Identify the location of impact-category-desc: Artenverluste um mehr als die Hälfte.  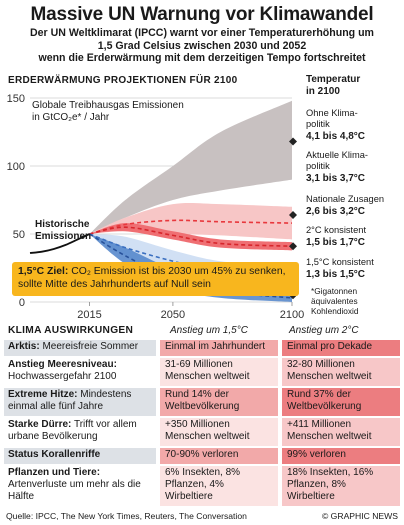
(74, 490).